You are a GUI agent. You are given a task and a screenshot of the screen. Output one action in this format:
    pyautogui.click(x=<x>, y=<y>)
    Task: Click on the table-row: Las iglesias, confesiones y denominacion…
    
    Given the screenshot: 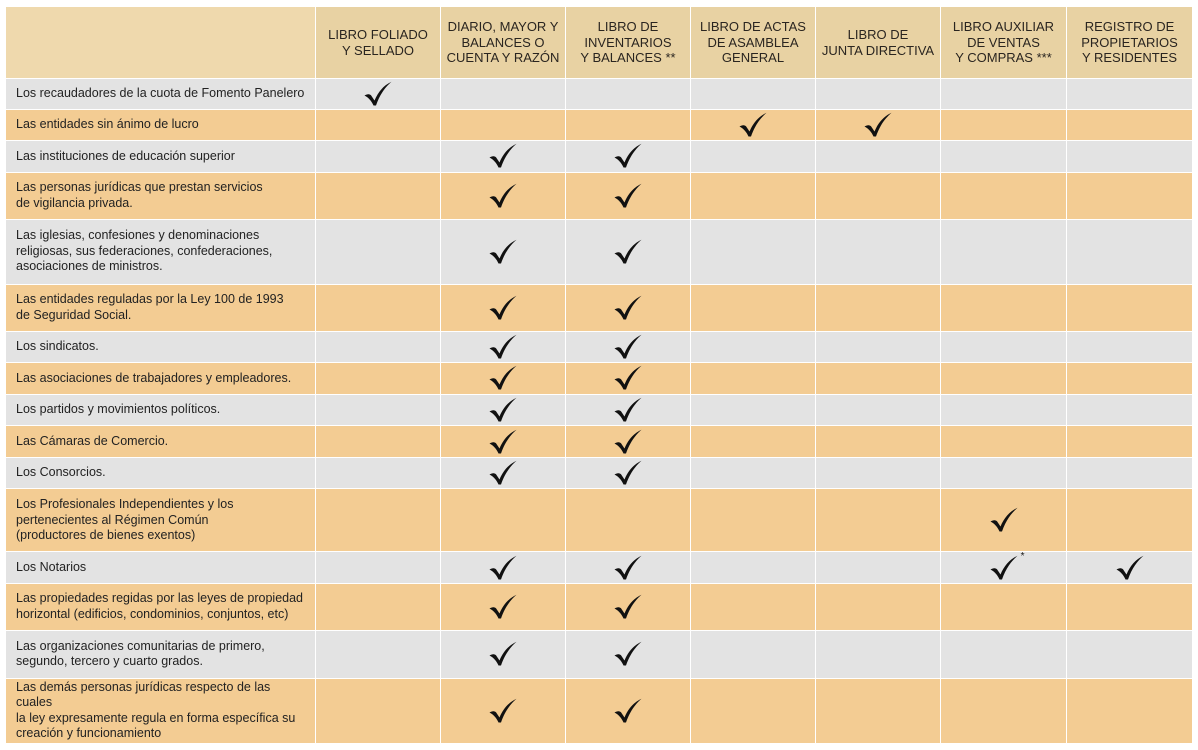 What is the action you would take?
    pyautogui.click(x=599, y=251)
    